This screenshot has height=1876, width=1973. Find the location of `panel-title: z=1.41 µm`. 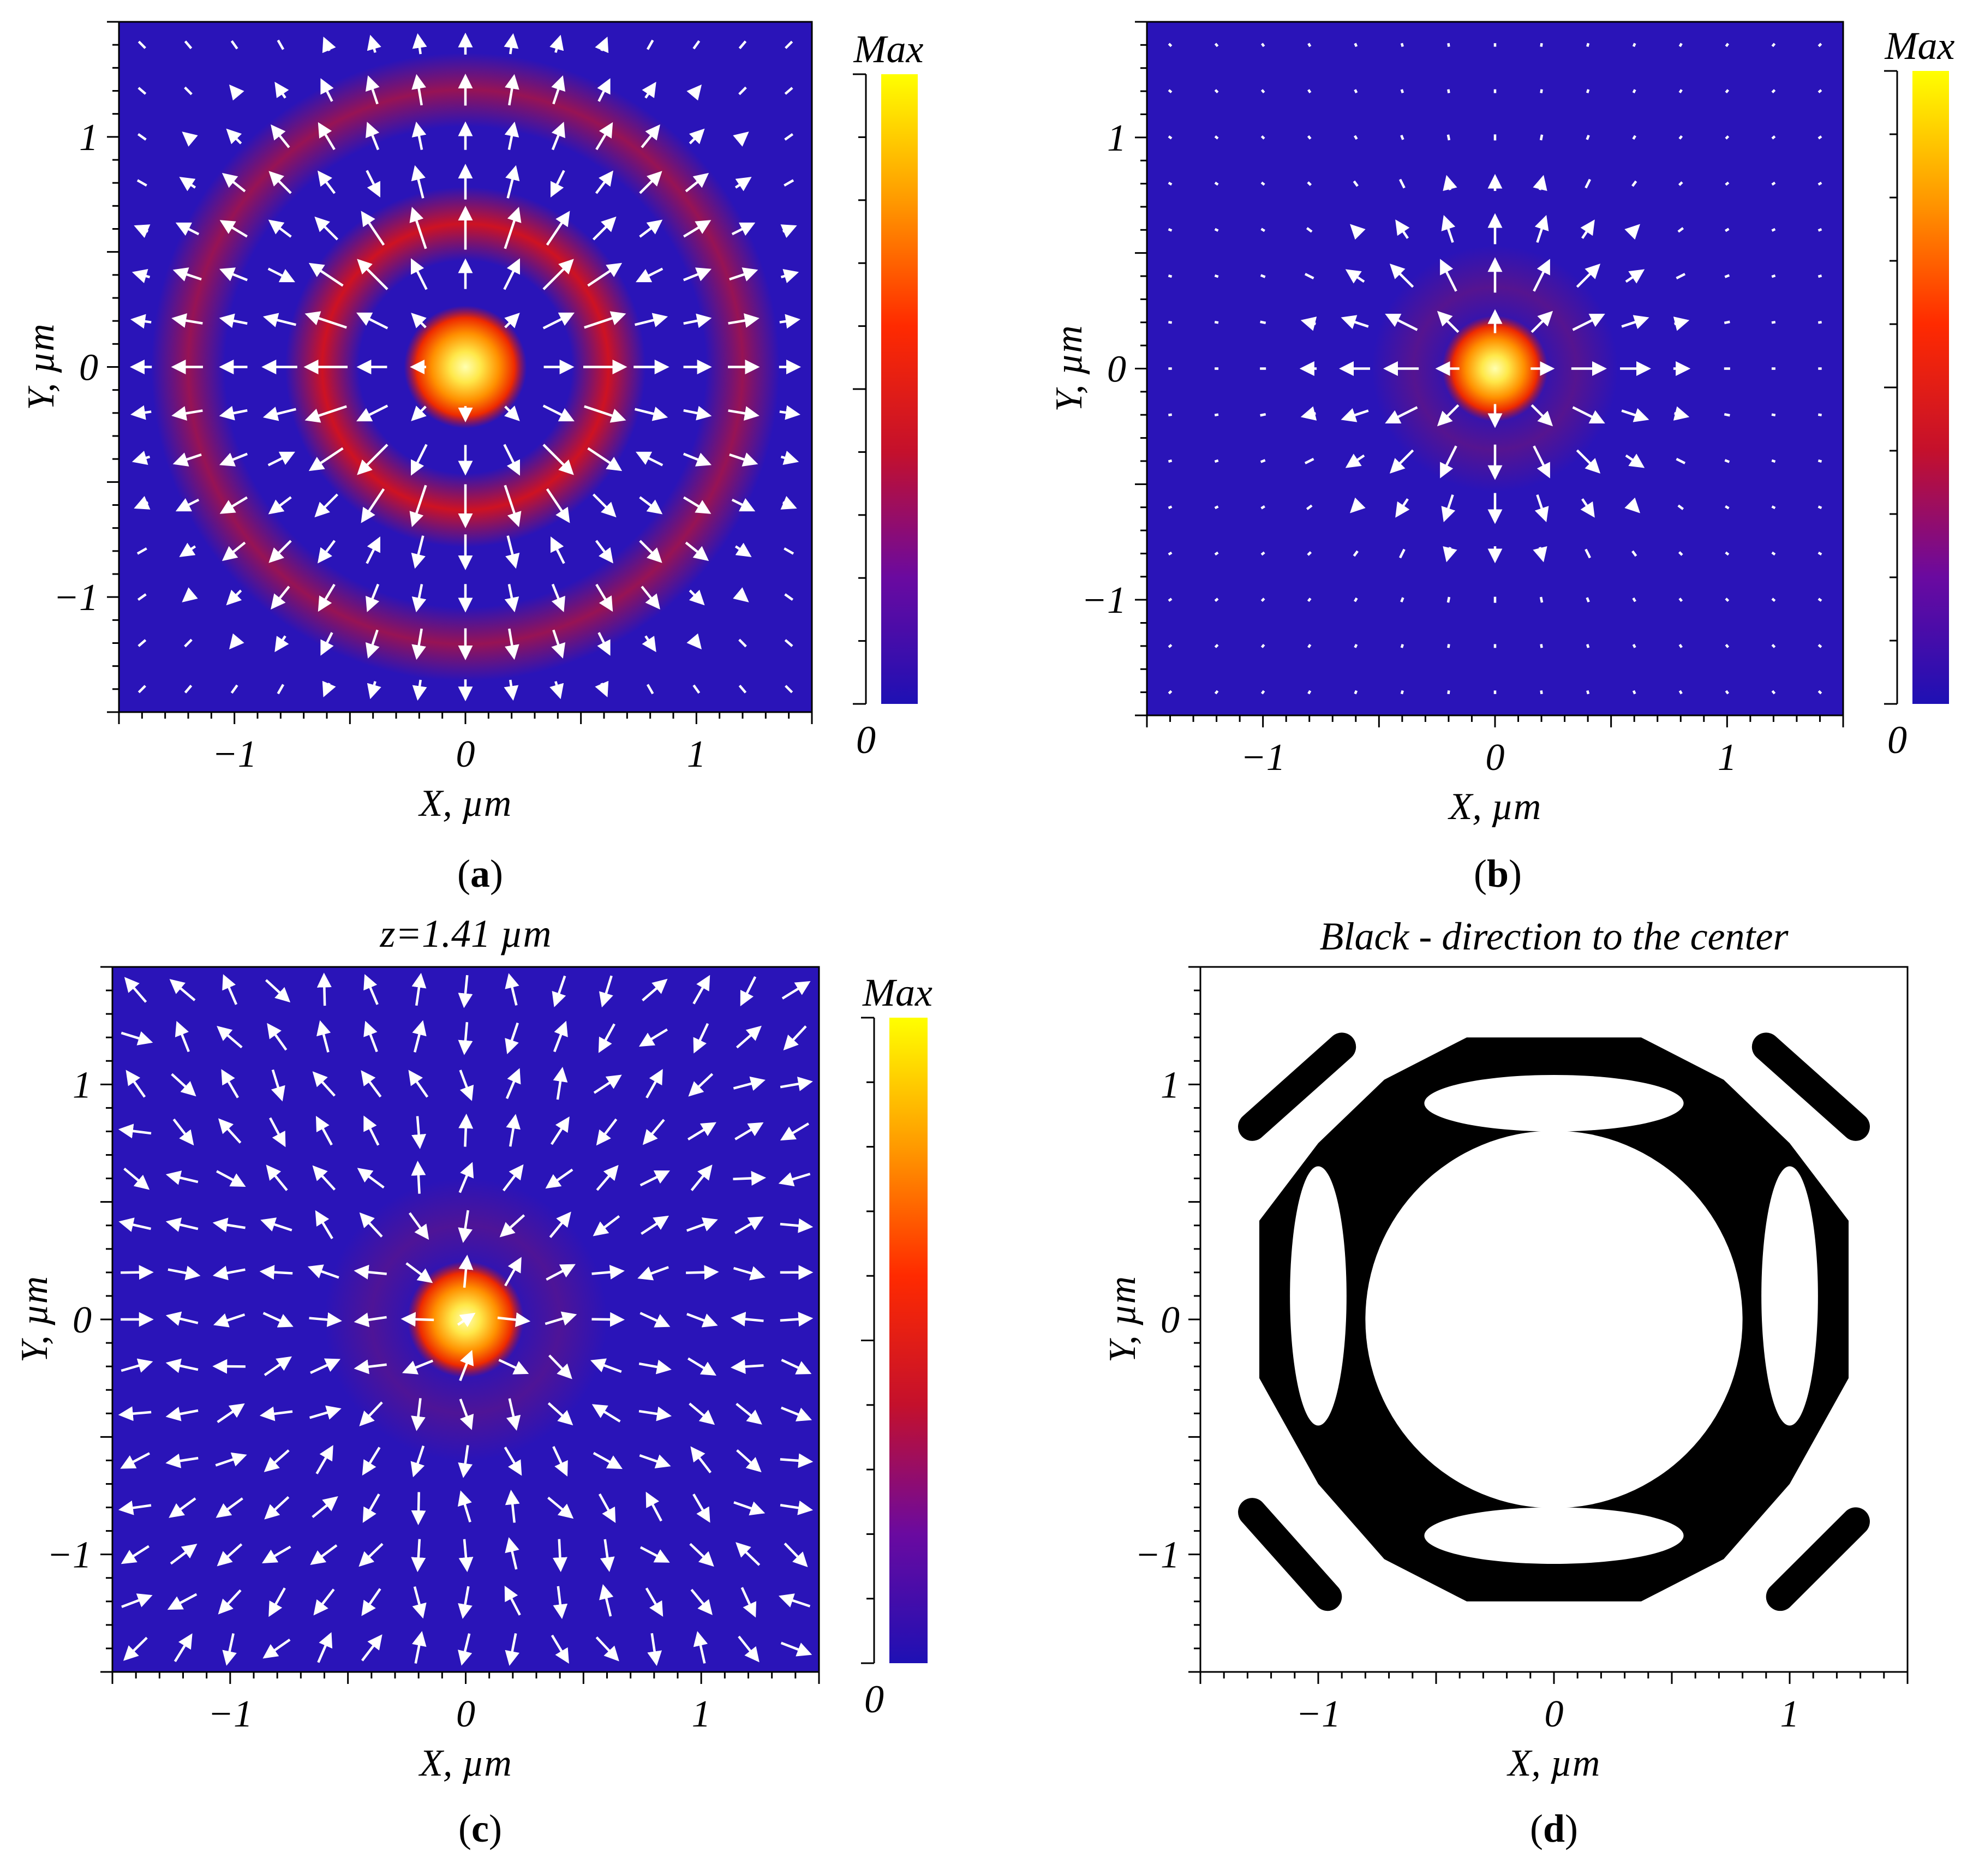

panel-title: z=1.41 µm is located at coordinates (465, 933).